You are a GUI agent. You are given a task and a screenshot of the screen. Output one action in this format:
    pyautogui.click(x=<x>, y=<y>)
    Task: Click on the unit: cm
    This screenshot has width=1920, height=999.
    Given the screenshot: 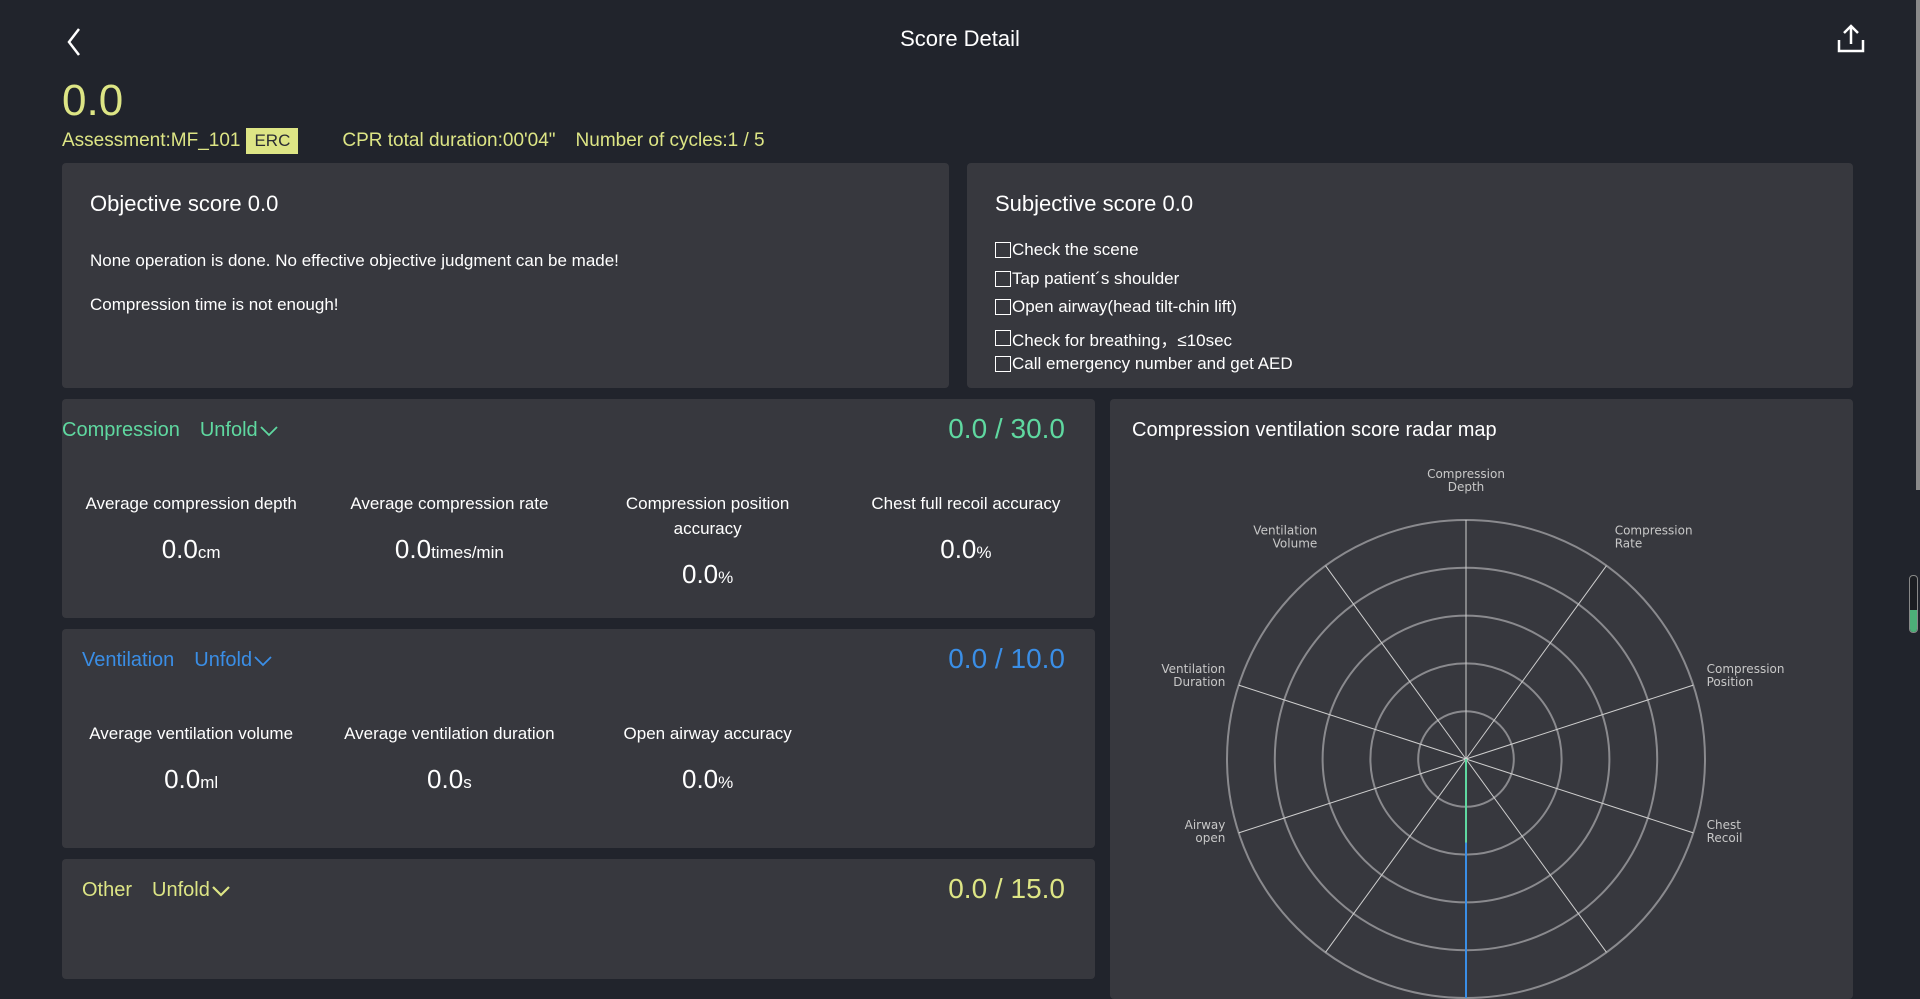 What is the action you would take?
    pyautogui.click(x=209, y=552)
    